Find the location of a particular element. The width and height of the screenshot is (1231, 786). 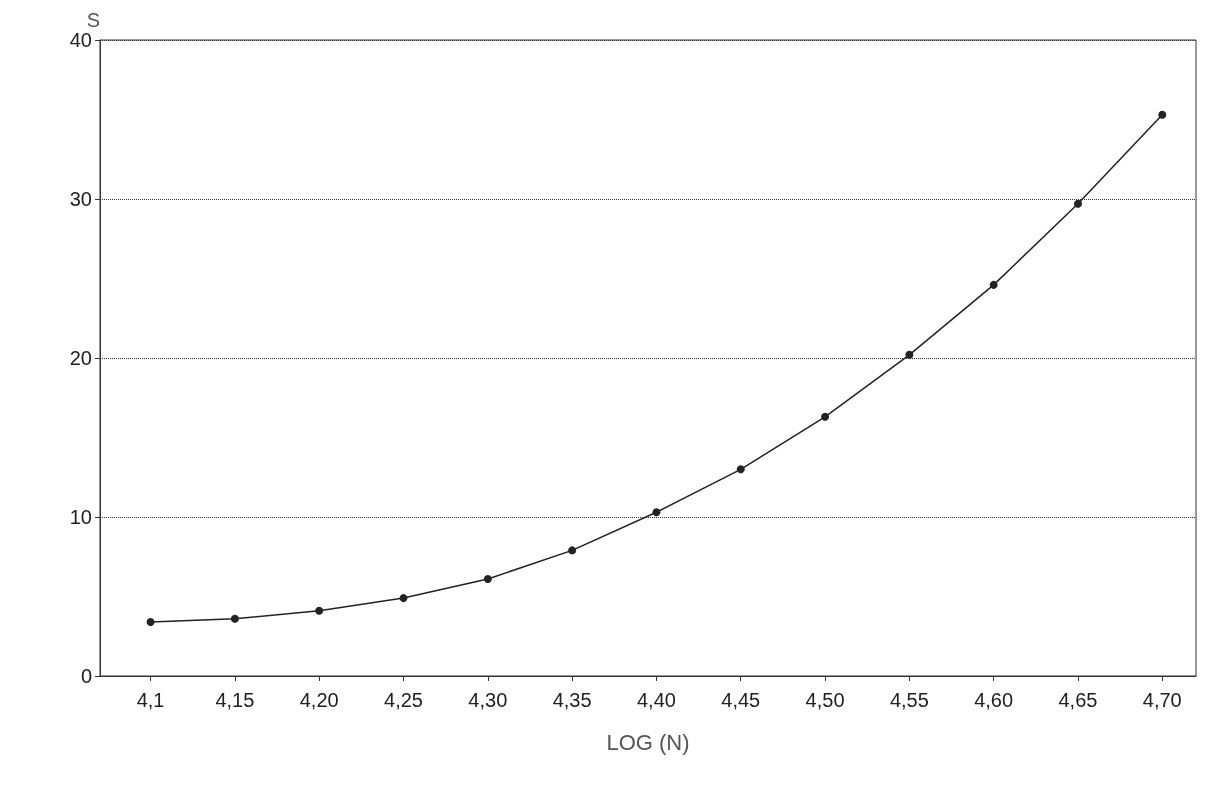

x-tick-label: 4,70 is located at coordinates (1162, 700).